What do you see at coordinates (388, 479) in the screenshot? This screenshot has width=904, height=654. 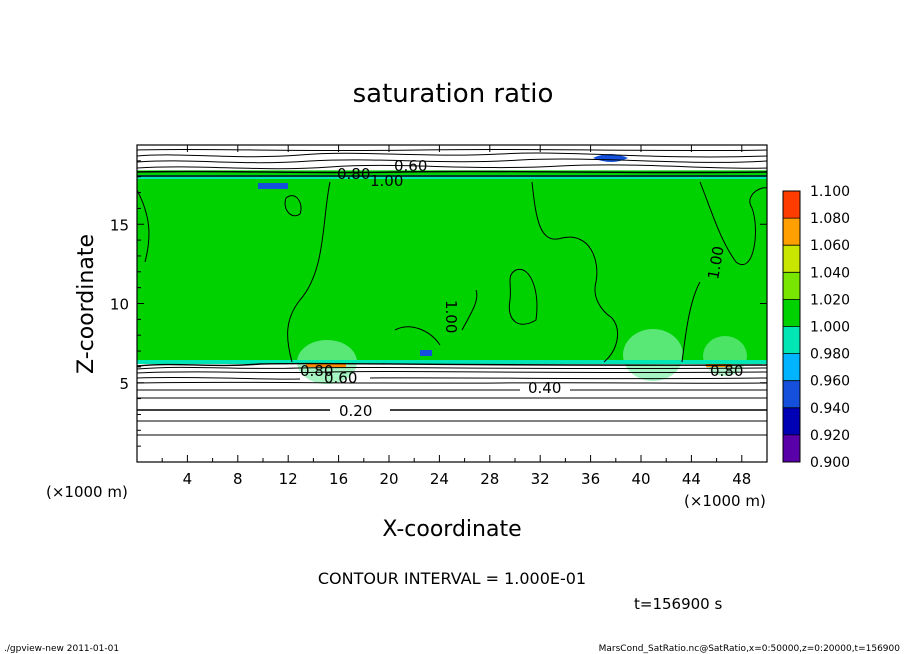 I see `x-tick-label: 20` at bounding box center [388, 479].